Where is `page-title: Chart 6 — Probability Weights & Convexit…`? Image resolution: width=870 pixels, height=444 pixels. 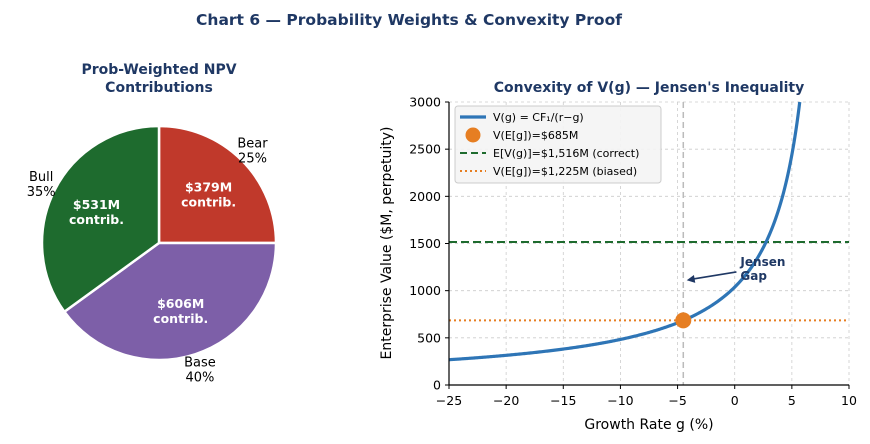
page-title: Chart 6 — Probability Weights & Convexit… is located at coordinates (409, 20).